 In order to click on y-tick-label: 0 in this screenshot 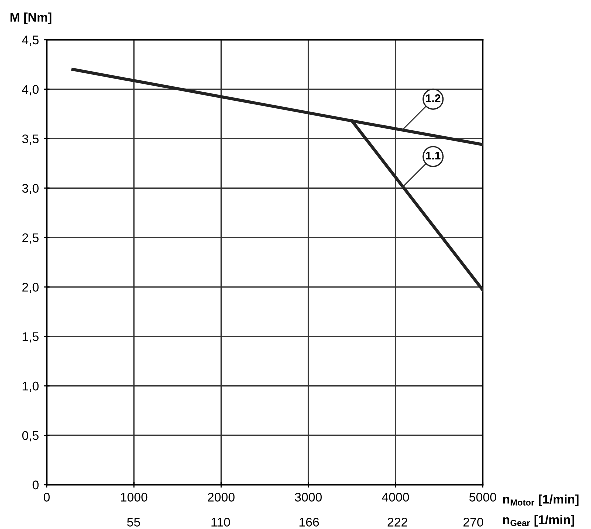, I will do `click(35, 485)`.